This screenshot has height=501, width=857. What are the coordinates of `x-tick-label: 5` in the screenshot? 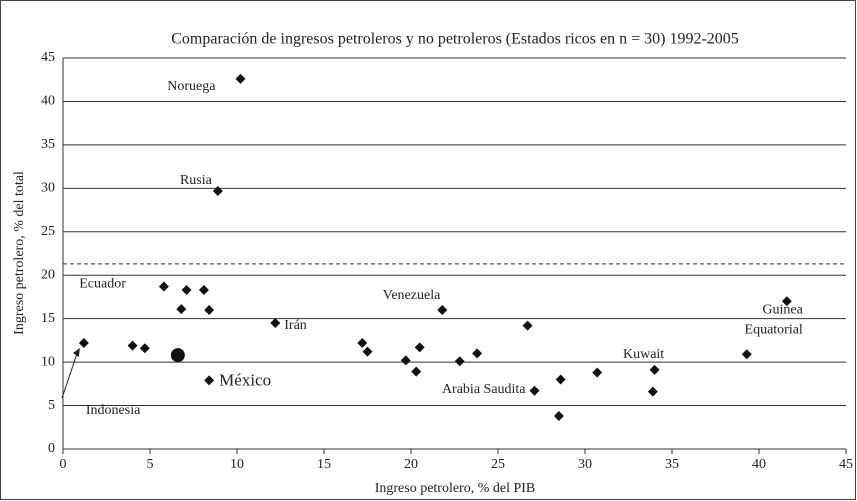 It's located at (150, 464).